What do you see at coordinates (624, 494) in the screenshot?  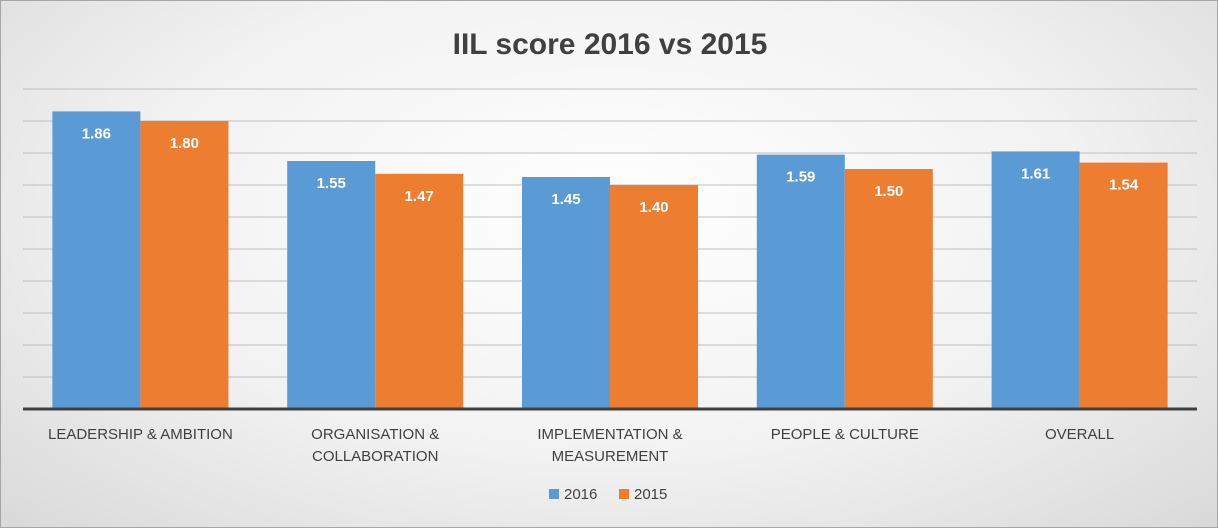 I see `legend-swatch-2015` at bounding box center [624, 494].